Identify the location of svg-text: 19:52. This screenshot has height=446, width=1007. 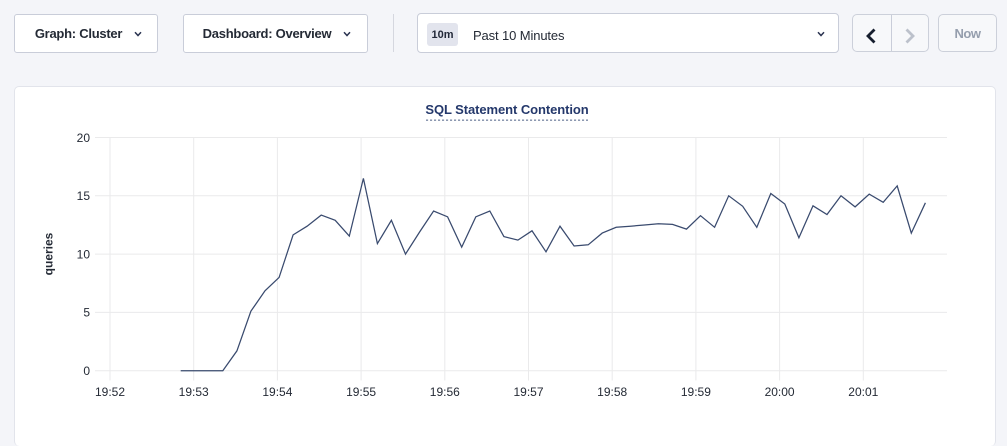
(110, 392).